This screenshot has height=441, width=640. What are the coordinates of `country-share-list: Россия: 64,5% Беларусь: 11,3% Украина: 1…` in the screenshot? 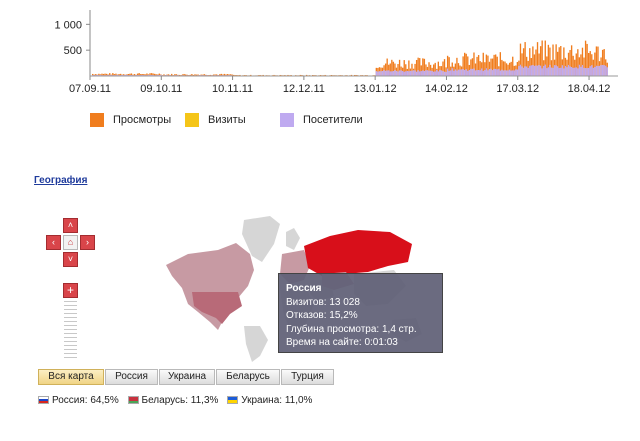 It's located at (178, 400).